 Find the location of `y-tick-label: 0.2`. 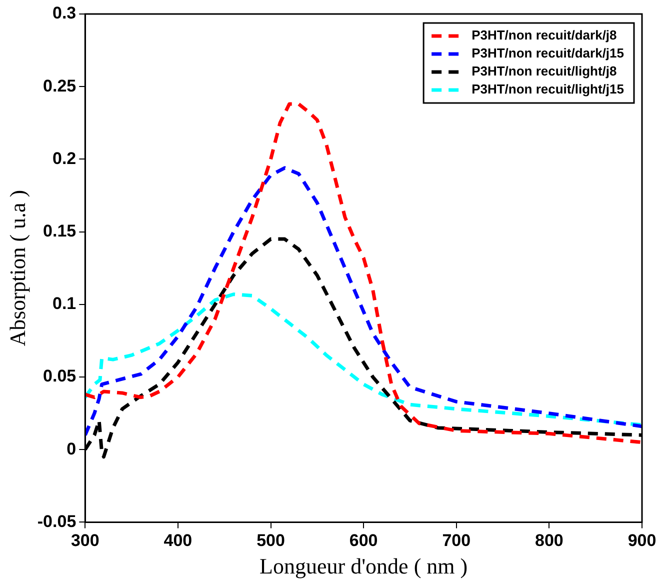

y-tick-label: 0.2 is located at coordinates (64, 158).